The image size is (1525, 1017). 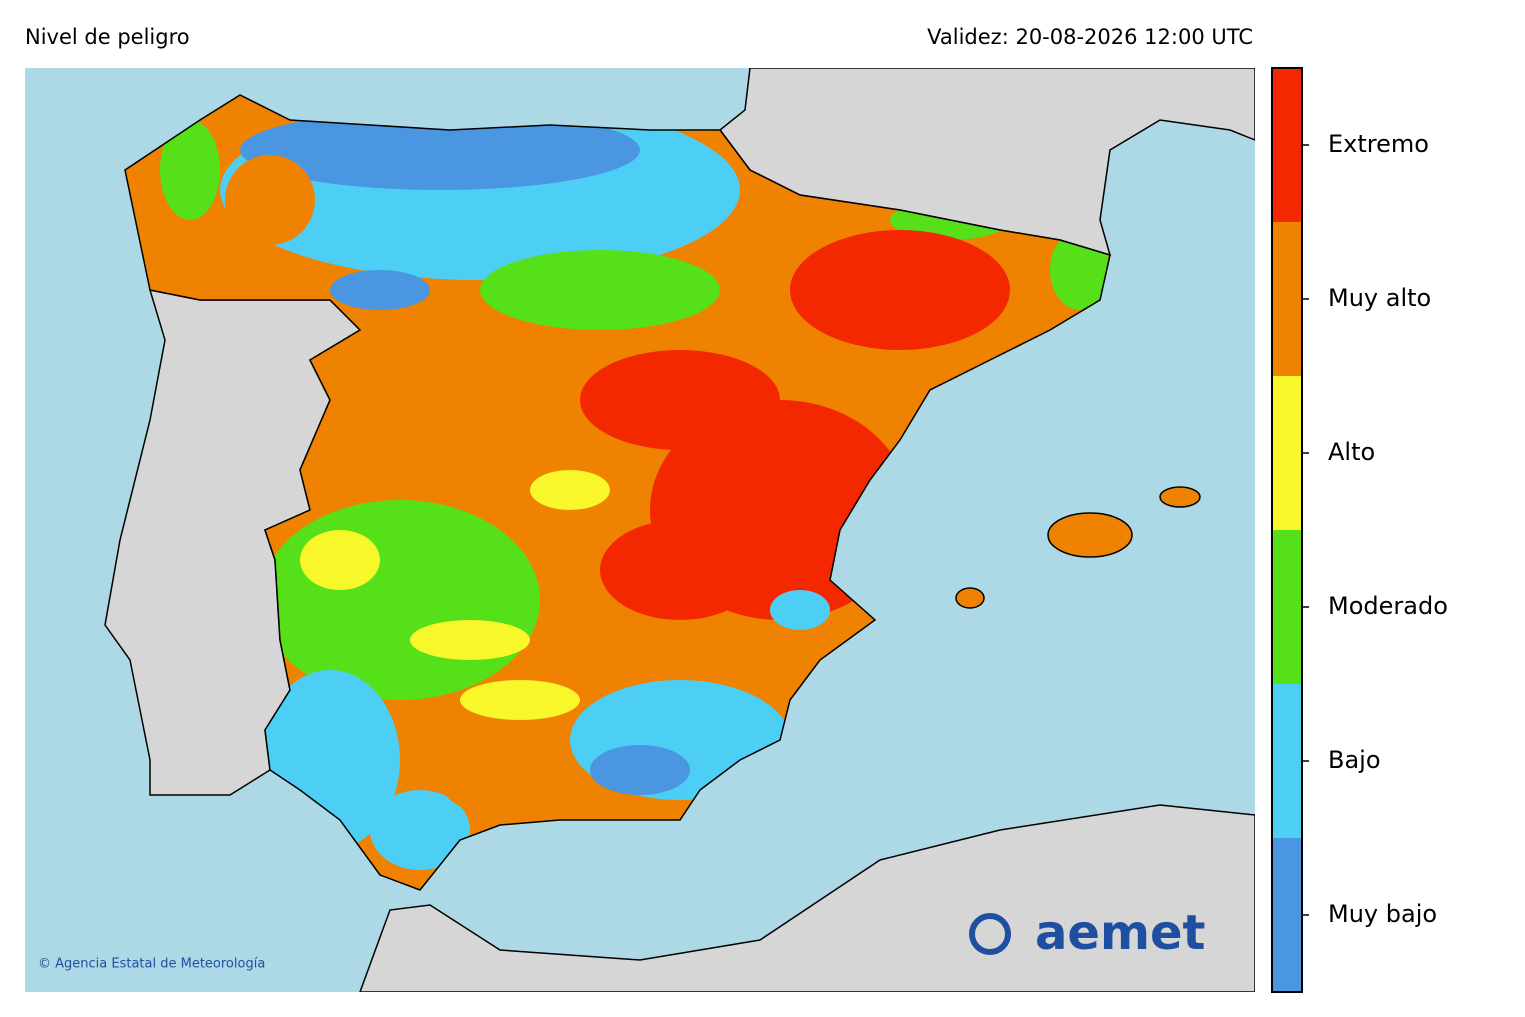 What do you see at coordinates (1379, 298) in the screenshot?
I see `colorbar-label: Muy alto` at bounding box center [1379, 298].